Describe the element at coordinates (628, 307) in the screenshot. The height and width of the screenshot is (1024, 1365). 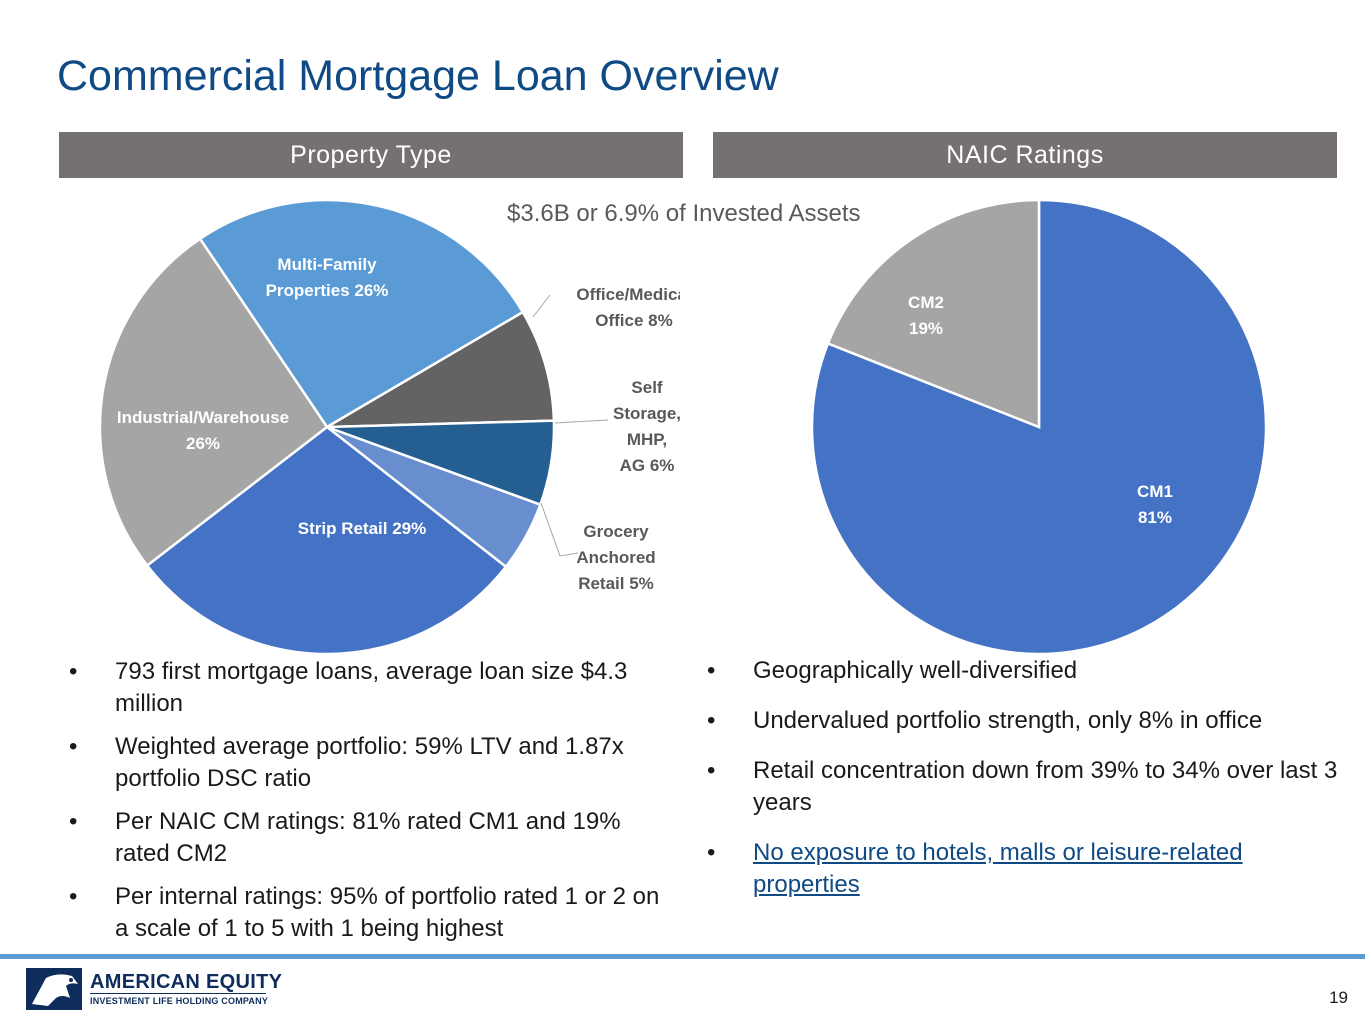
I see `property-type-office-medical-label: Office/MedicalOffice 8%` at that location.